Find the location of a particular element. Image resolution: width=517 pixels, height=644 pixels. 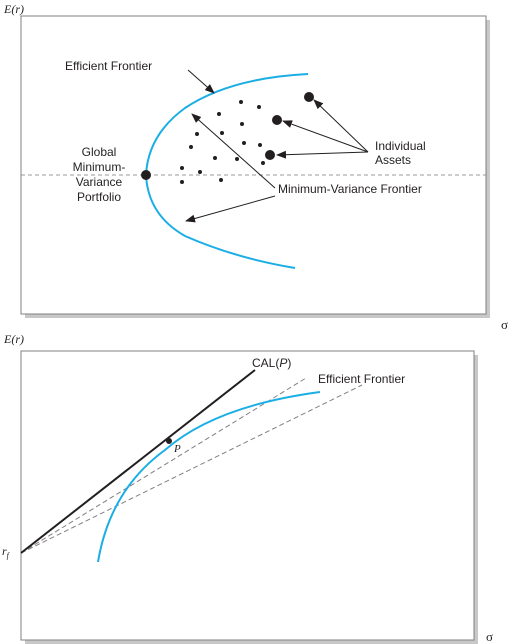

mvf-arrow-upper is located at coordinates (233, 151).